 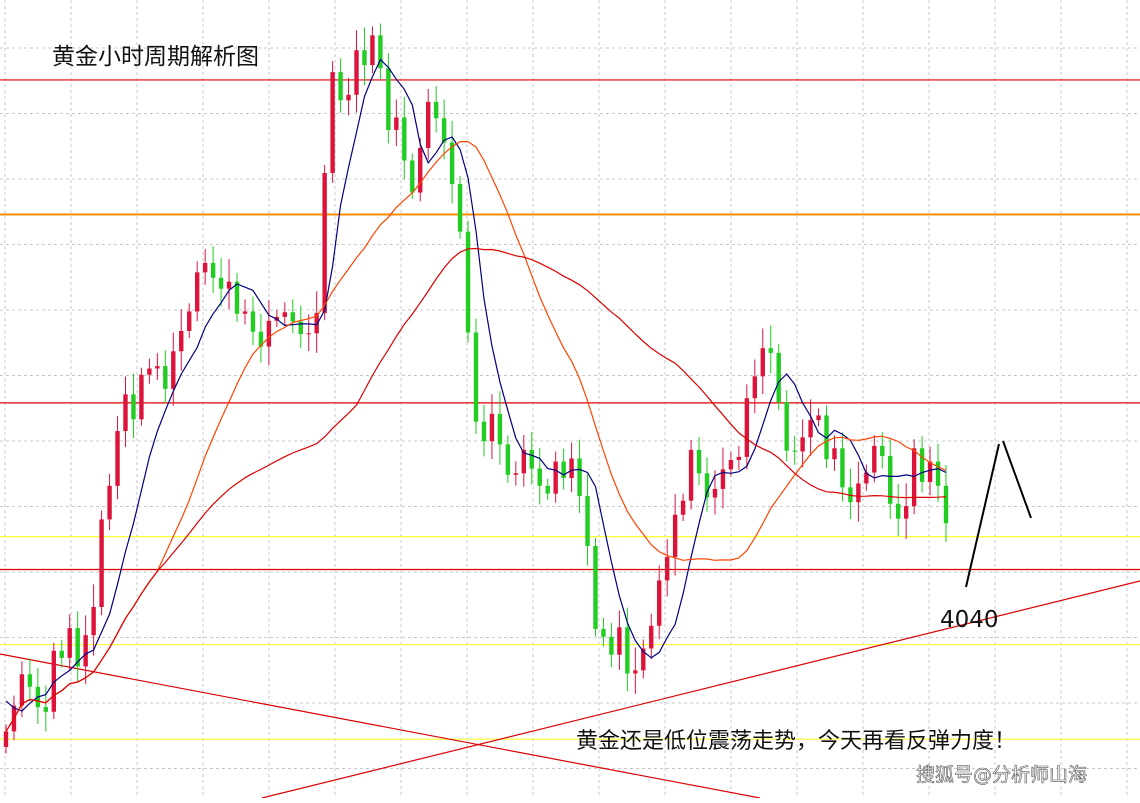 What do you see at coordinates (982, 515) in the screenshot?
I see `projection-up-leg` at bounding box center [982, 515].